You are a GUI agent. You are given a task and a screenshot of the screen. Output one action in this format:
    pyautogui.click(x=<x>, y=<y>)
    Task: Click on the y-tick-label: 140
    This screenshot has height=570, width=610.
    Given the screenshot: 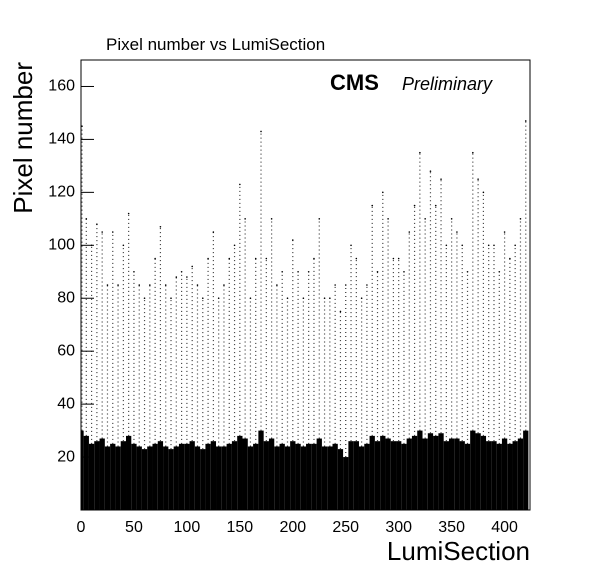 What is the action you would take?
    pyautogui.click(x=61, y=139)
    